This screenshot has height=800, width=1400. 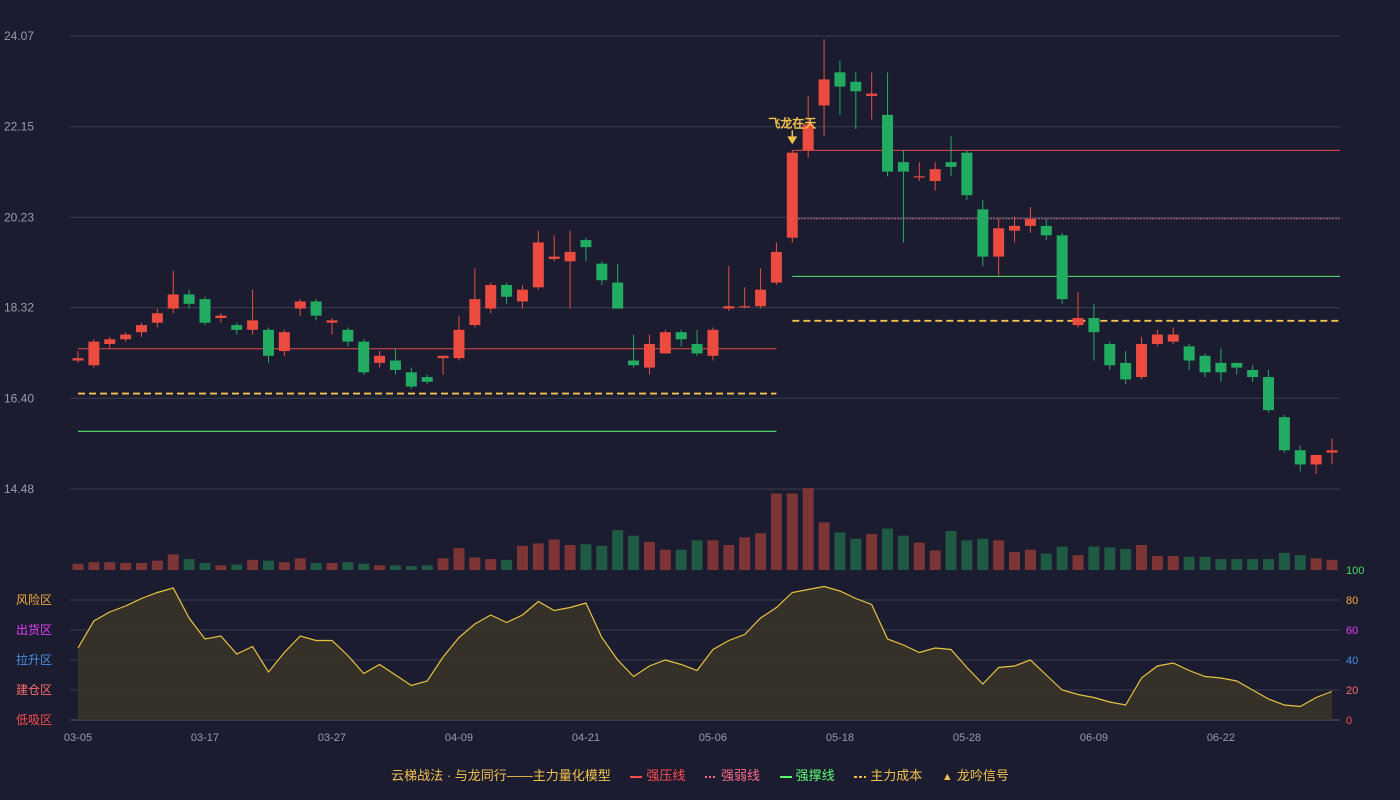 What do you see at coordinates (586, 738) in the screenshot?
I see `date-tick-label: 04-21` at bounding box center [586, 738].